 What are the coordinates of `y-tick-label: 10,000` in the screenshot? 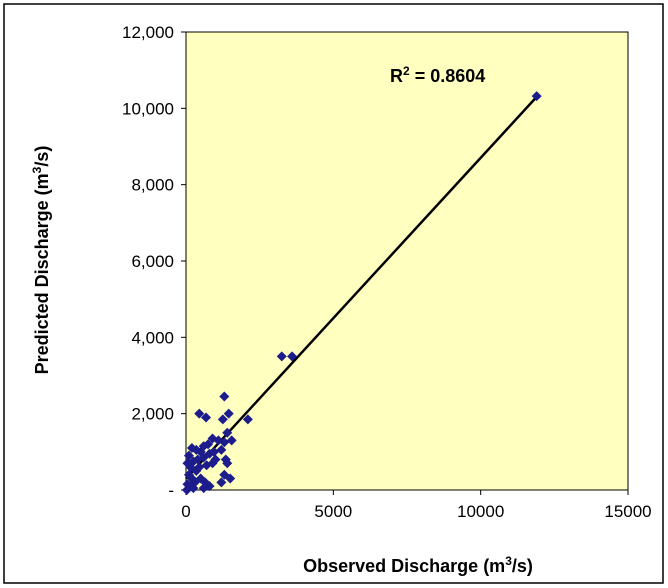 It's located at (148, 108).